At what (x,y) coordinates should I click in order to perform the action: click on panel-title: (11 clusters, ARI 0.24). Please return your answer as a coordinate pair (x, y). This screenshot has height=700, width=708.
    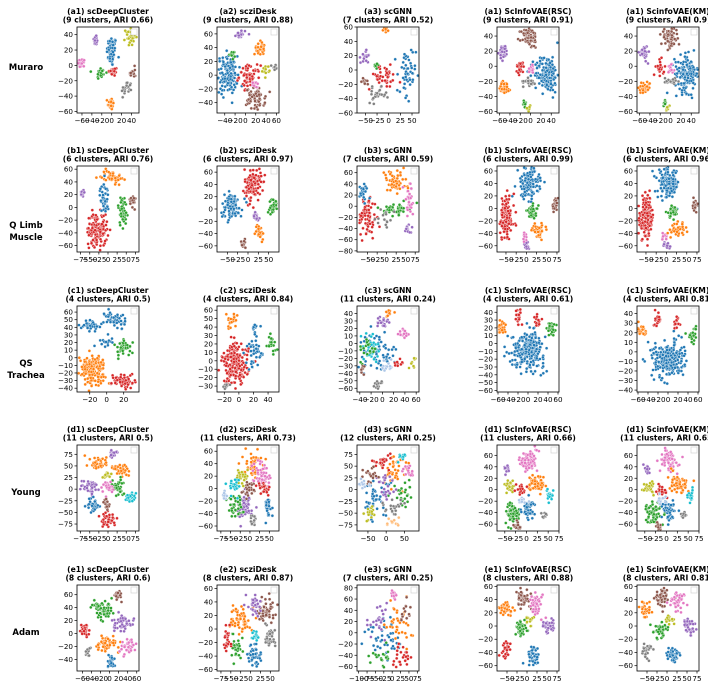
    Looking at the image, I should click on (388, 299).